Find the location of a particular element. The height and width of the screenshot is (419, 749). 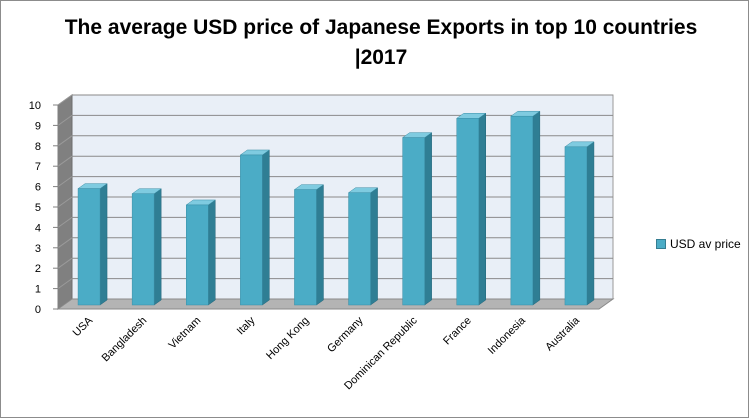

y-tick-label: 3 is located at coordinates (38, 249).